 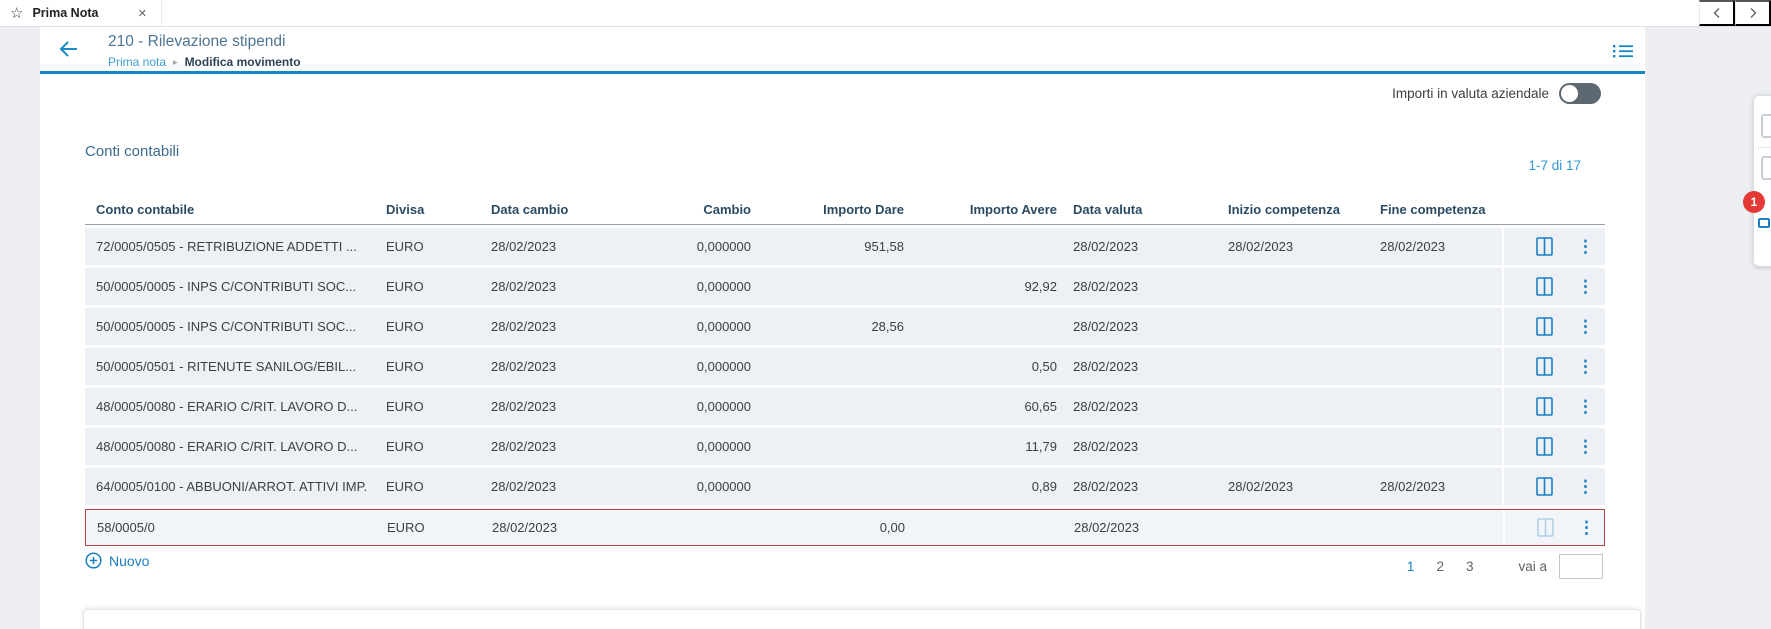 What do you see at coordinates (17, 13) in the screenshot?
I see `favorite-star-icon: ☆` at bounding box center [17, 13].